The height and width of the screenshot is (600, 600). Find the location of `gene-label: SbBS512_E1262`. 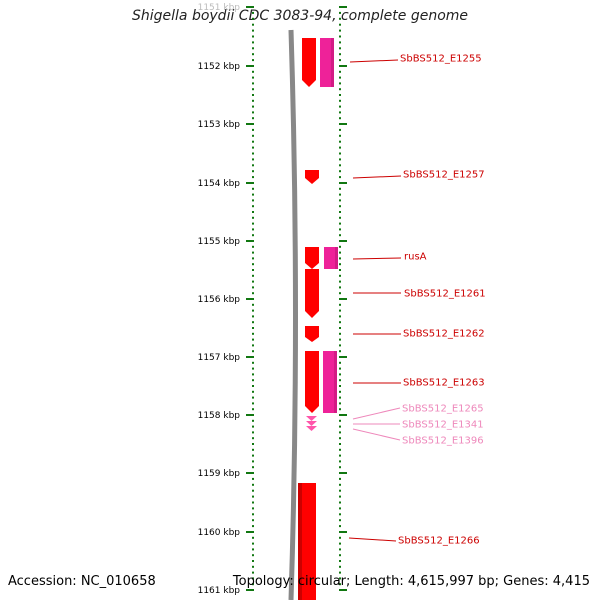

gene-label: SbBS512_E1262 is located at coordinates (444, 334).